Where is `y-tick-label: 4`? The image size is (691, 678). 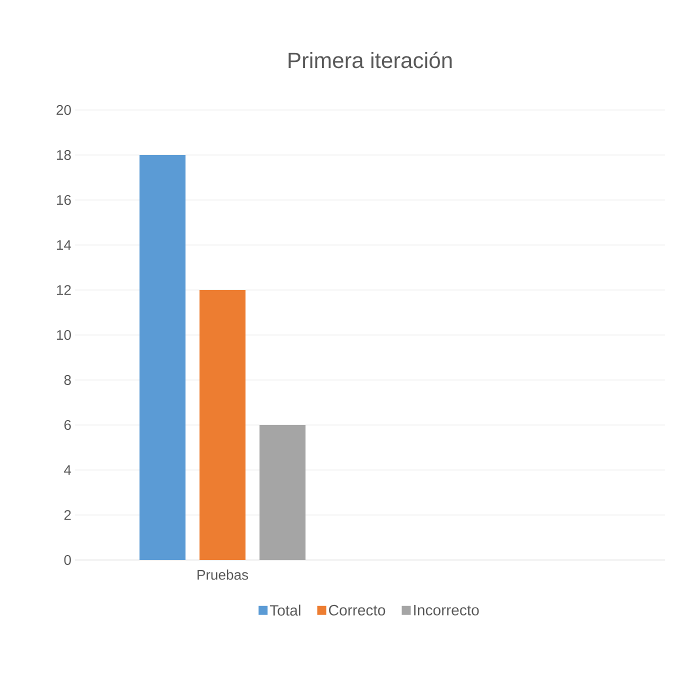 y-tick-label: 4 is located at coordinates (68, 470).